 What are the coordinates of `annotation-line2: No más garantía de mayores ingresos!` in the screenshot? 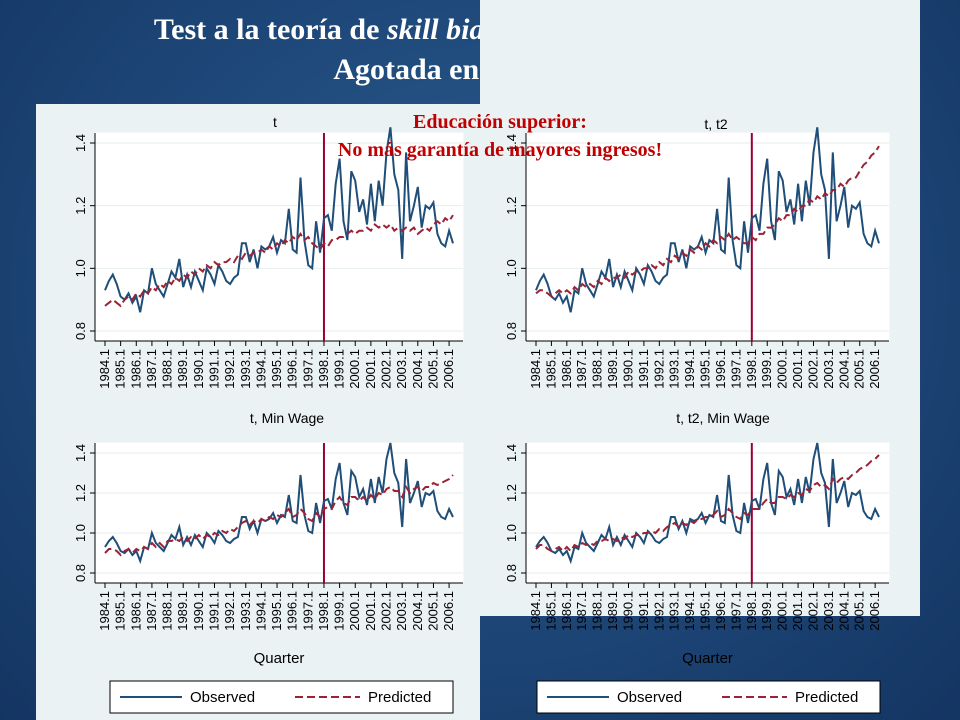 It's located at (500, 150).